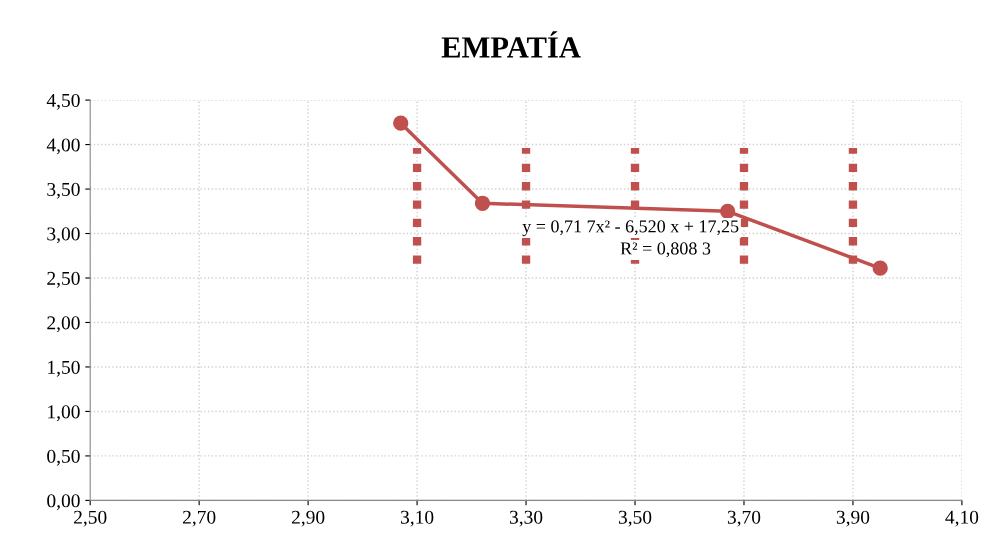 The width and height of the screenshot is (1002, 556). Describe the element at coordinates (63, 101) in the screenshot. I see `y-tick-label: 4,50` at that location.